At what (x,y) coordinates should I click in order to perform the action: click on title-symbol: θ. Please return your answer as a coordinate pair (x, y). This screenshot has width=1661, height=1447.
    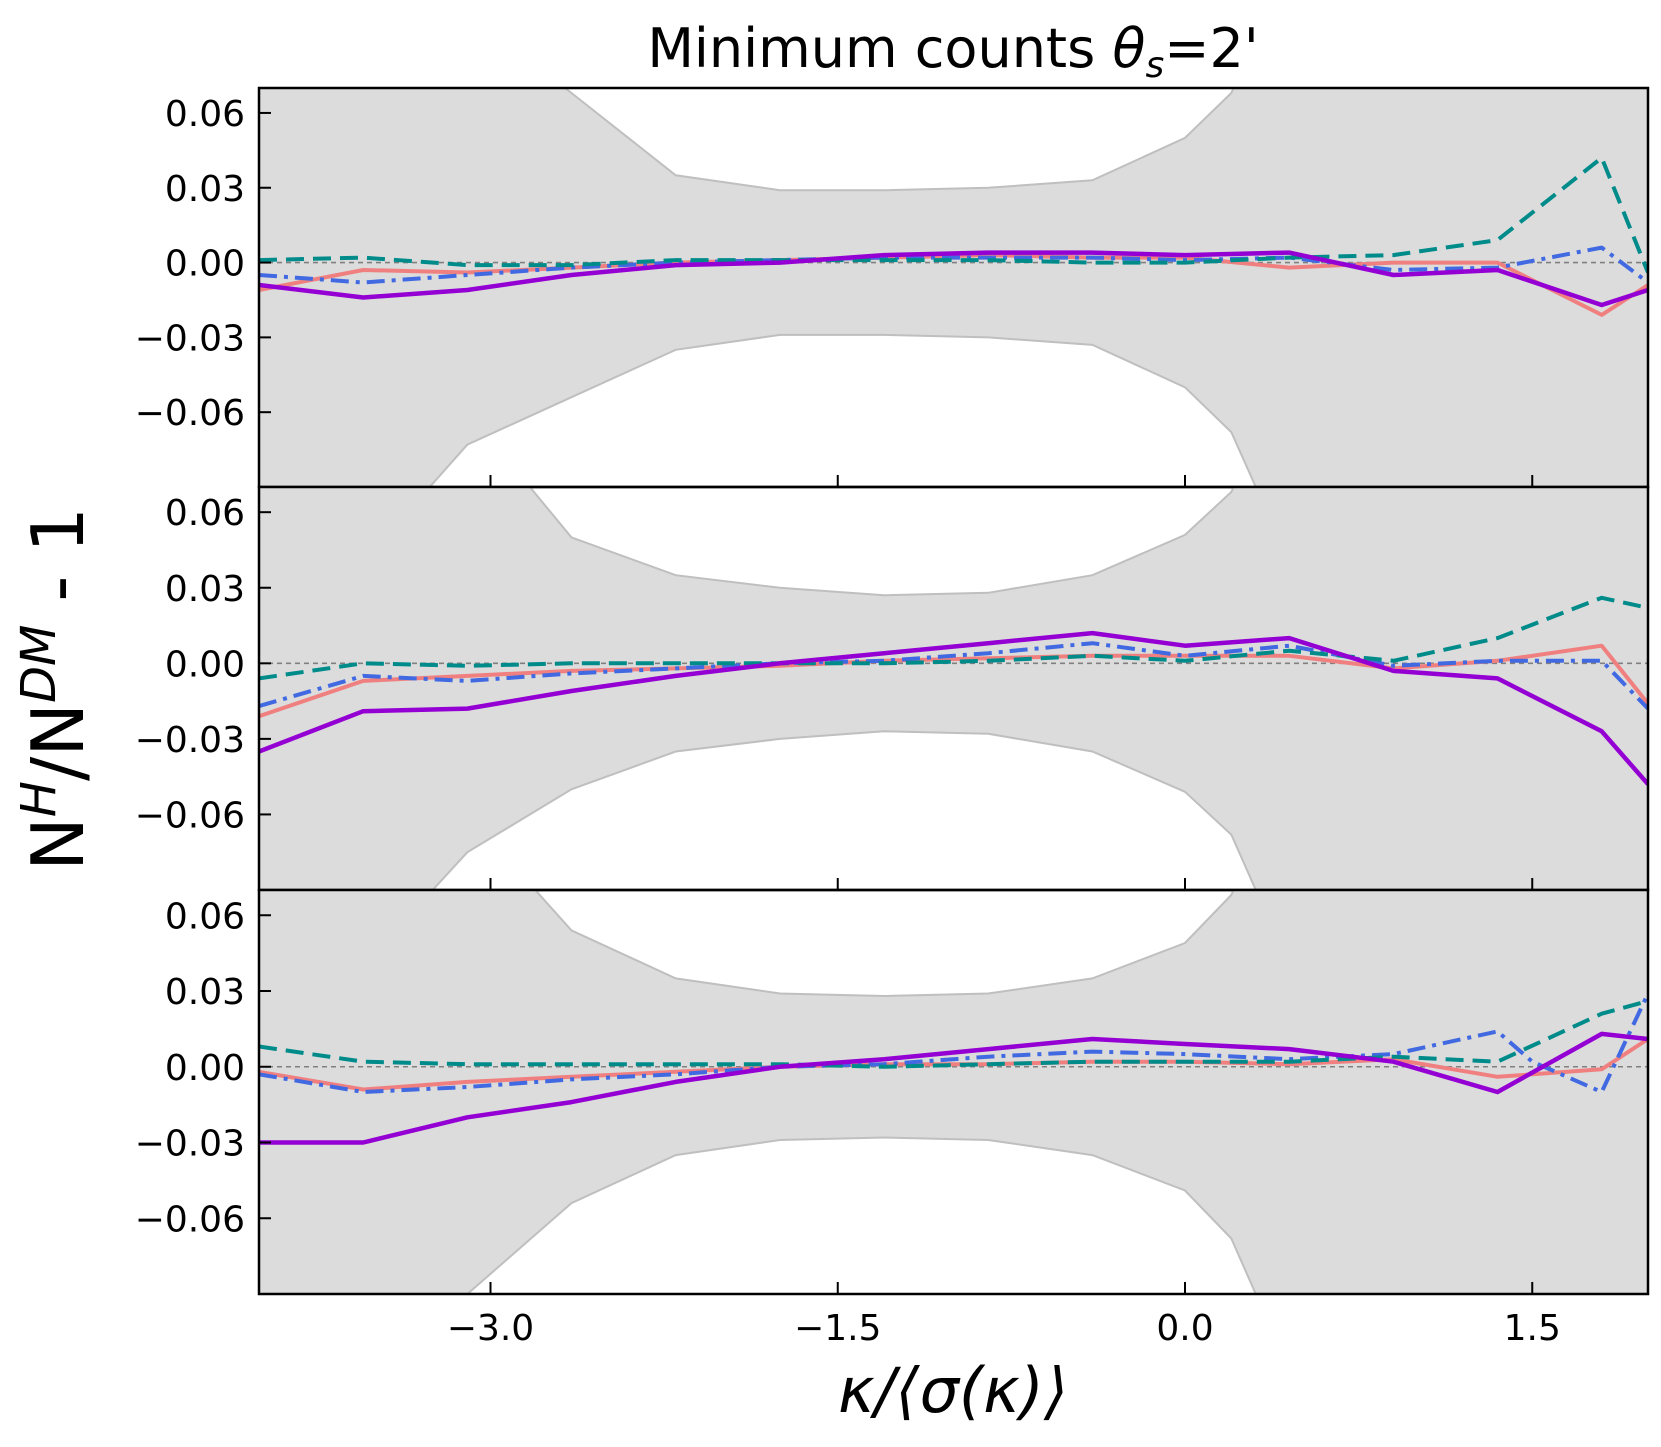
    Looking at the image, I should click on (1128, 48).